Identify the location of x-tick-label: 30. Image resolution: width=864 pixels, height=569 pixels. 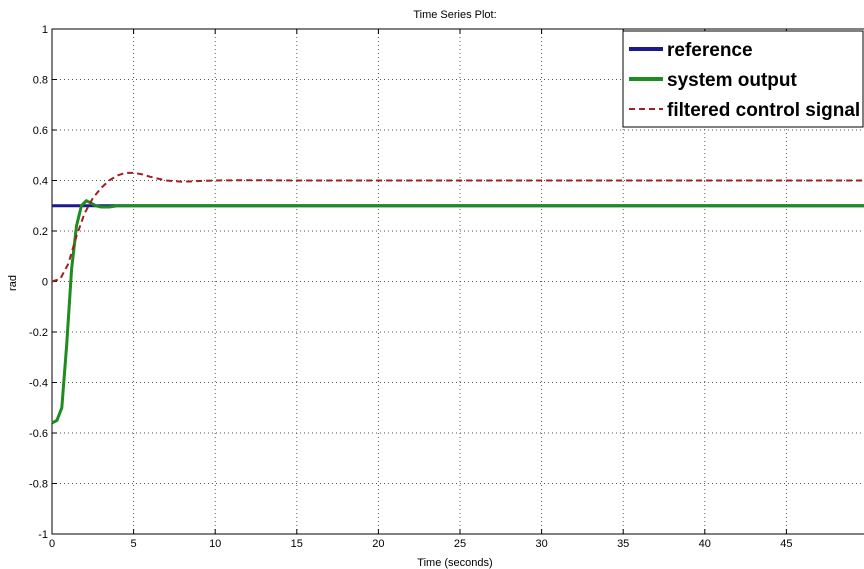
(541, 544).